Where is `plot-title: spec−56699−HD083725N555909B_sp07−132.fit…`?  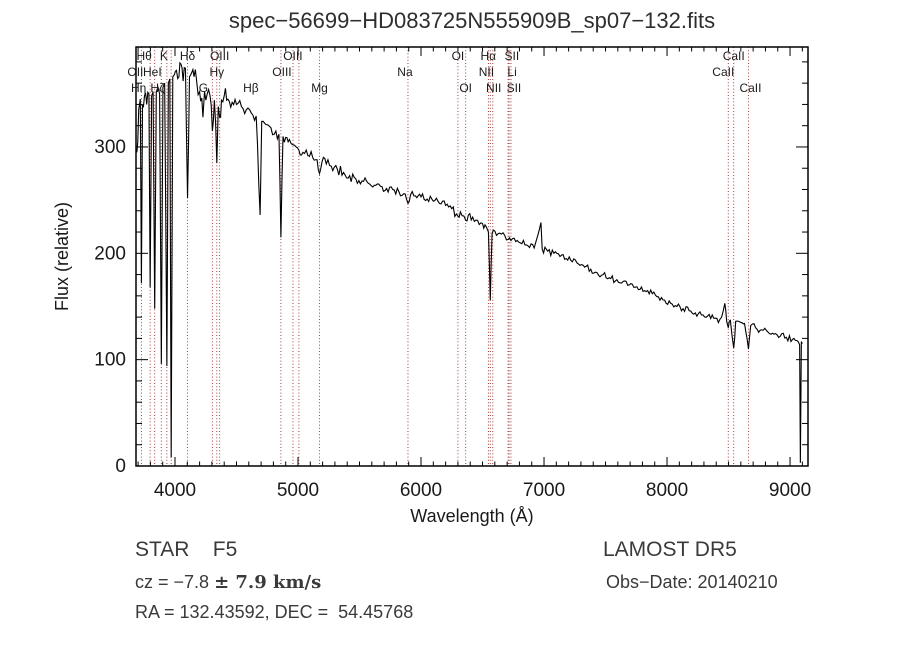 plot-title: spec−56699−HD083725N555909B_sp07−132.fit… is located at coordinates (472, 20).